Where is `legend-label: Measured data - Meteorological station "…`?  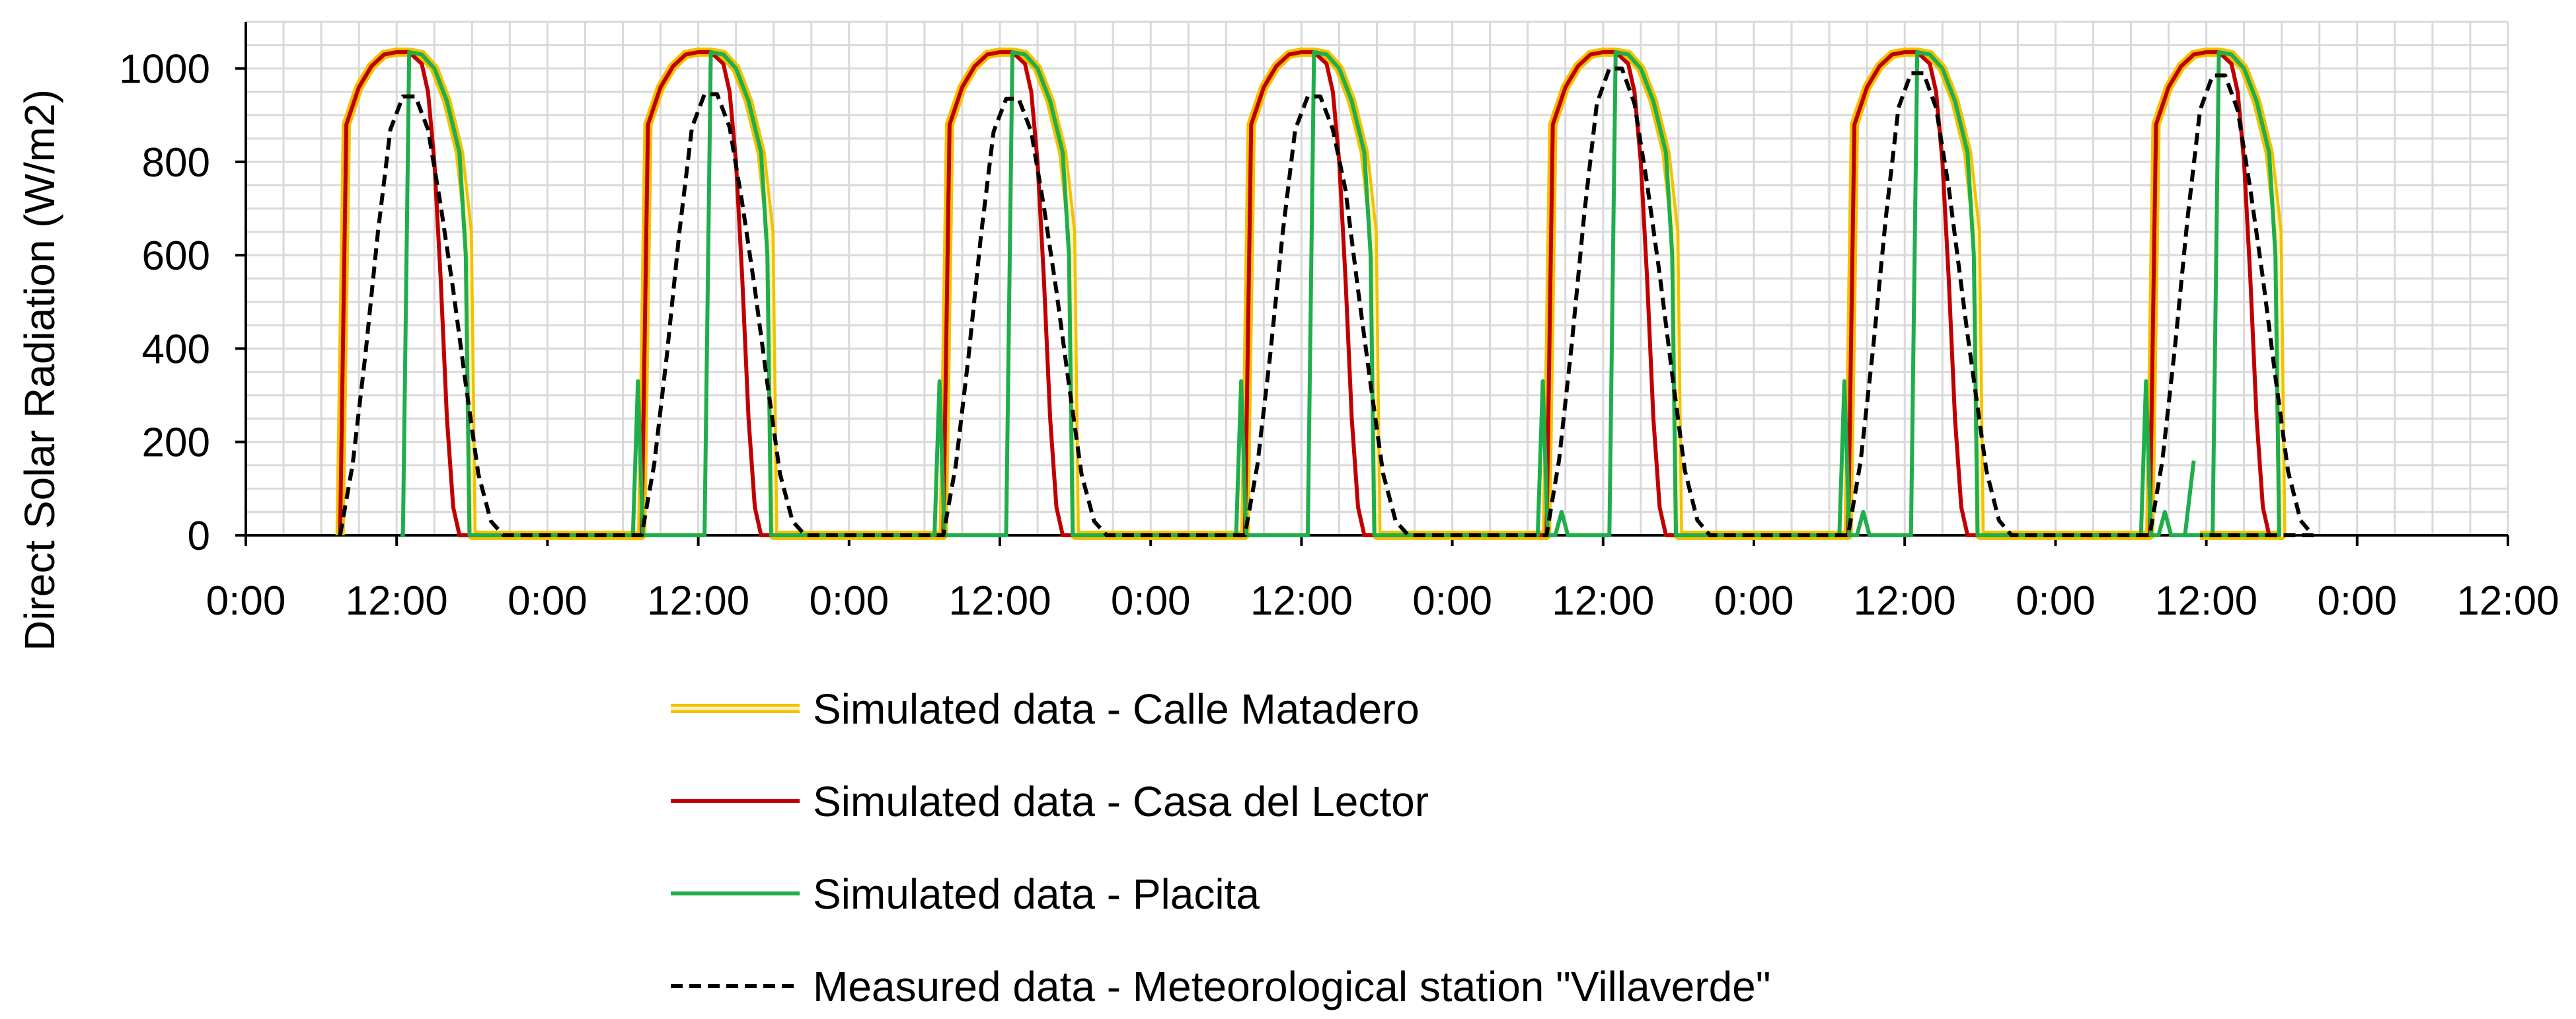 legend-label: Measured data - Meteorological station "… is located at coordinates (1292, 986).